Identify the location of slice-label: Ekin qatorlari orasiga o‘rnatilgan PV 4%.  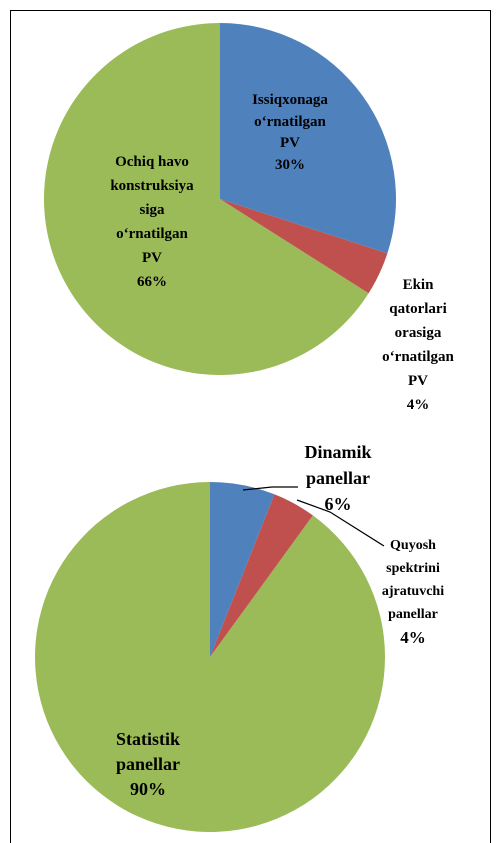
(418, 345).